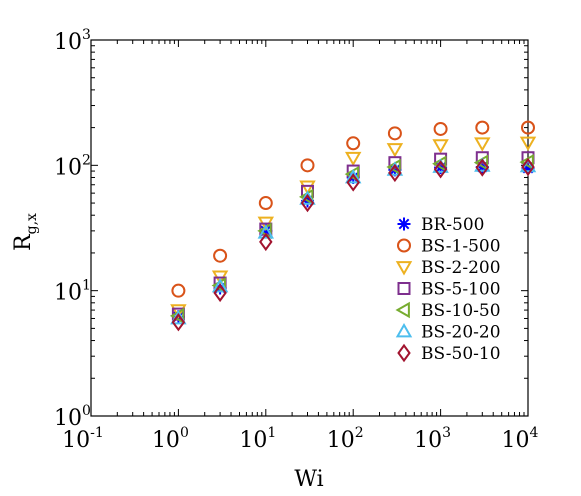  I want to click on legend-item: BS-5-100, so click(449, 290).